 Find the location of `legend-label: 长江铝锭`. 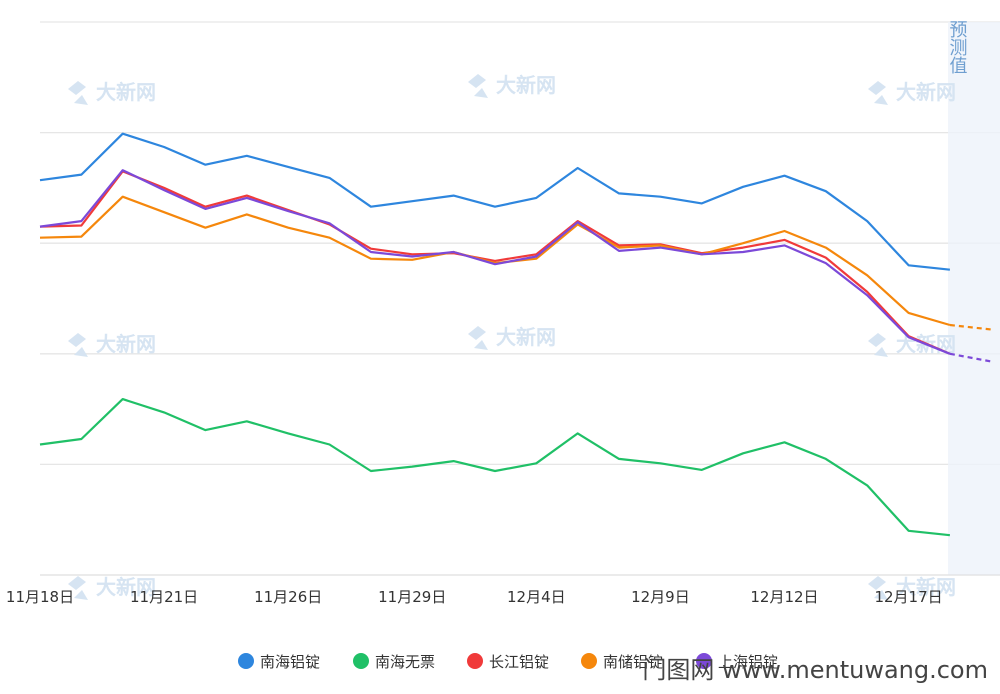

legend-label: 长江铝锭 is located at coordinates (519, 662).